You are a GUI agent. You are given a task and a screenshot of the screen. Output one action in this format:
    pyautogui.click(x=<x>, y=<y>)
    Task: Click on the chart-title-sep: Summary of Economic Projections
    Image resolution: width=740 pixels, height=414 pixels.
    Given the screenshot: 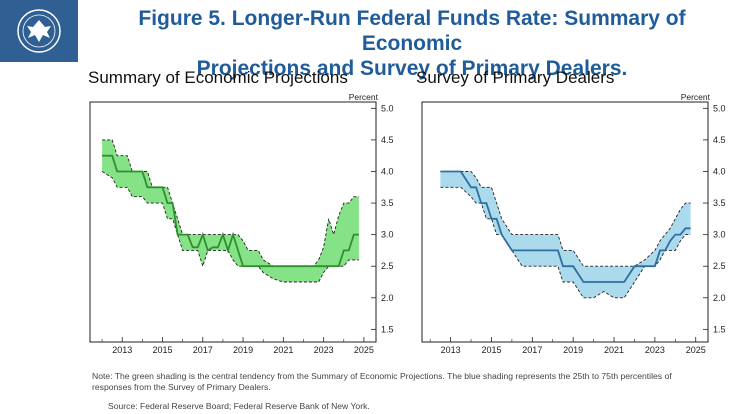 What is the action you would take?
    pyautogui.click(x=218, y=77)
    